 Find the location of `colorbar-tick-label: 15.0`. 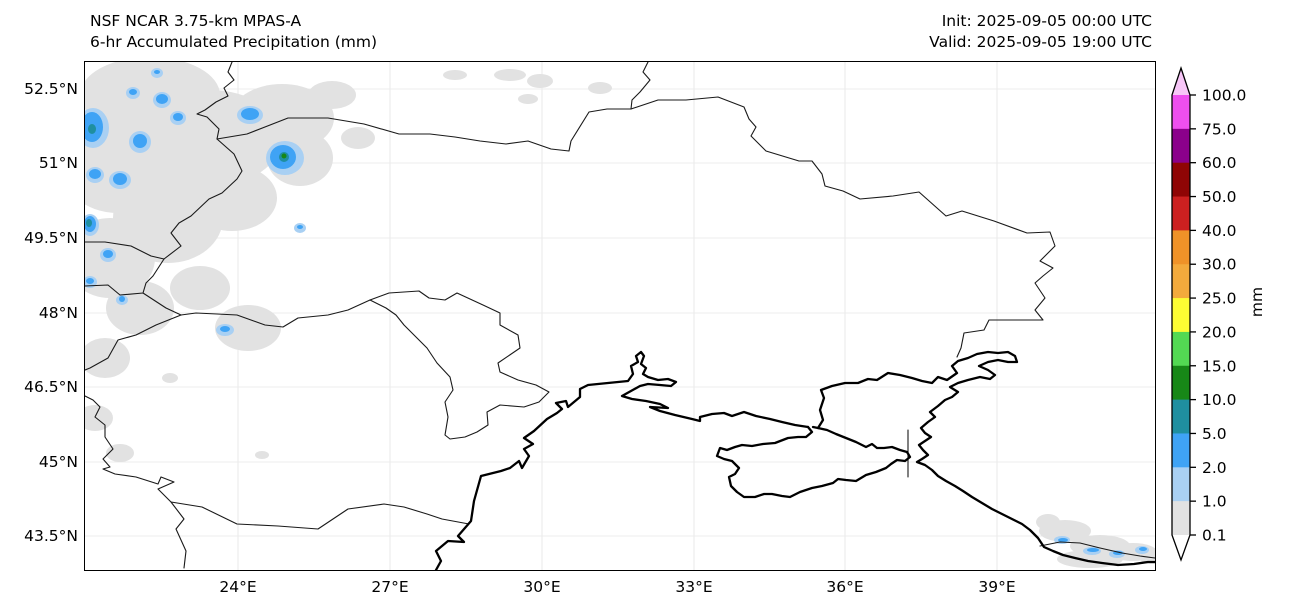

colorbar-tick-label: 15.0 is located at coordinates (1219, 366).